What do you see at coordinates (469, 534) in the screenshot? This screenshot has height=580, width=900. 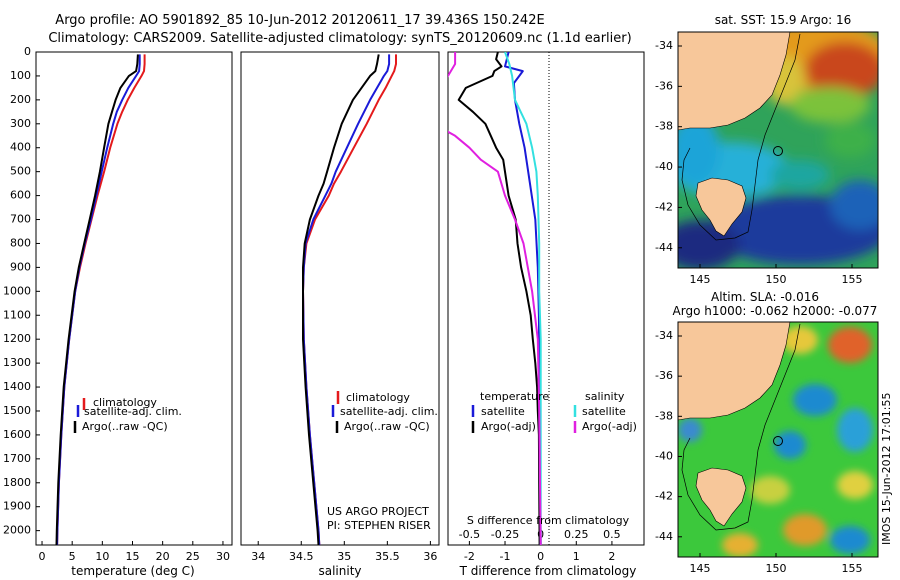 I see `s-diff-tick-label: -0.5` at bounding box center [469, 534].